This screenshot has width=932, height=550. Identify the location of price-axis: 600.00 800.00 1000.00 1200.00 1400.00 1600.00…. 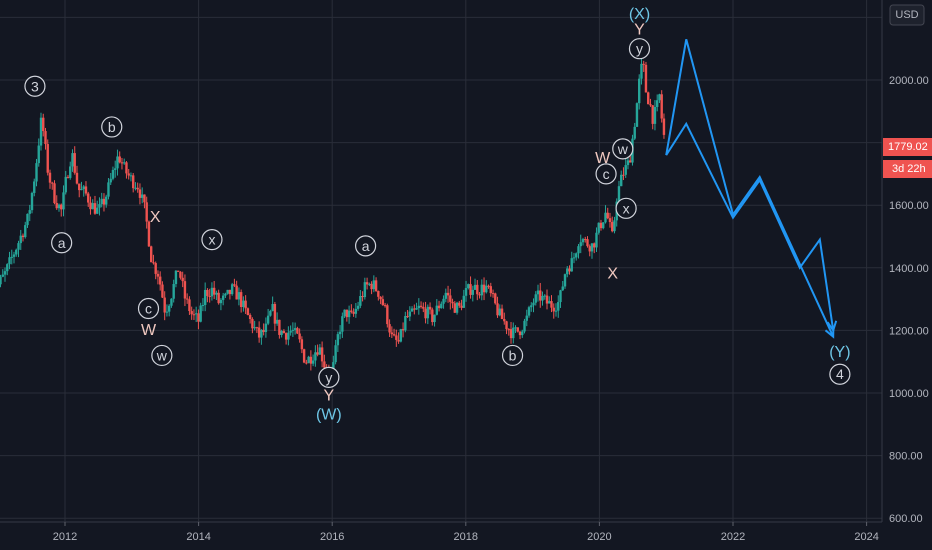
(909, 300).